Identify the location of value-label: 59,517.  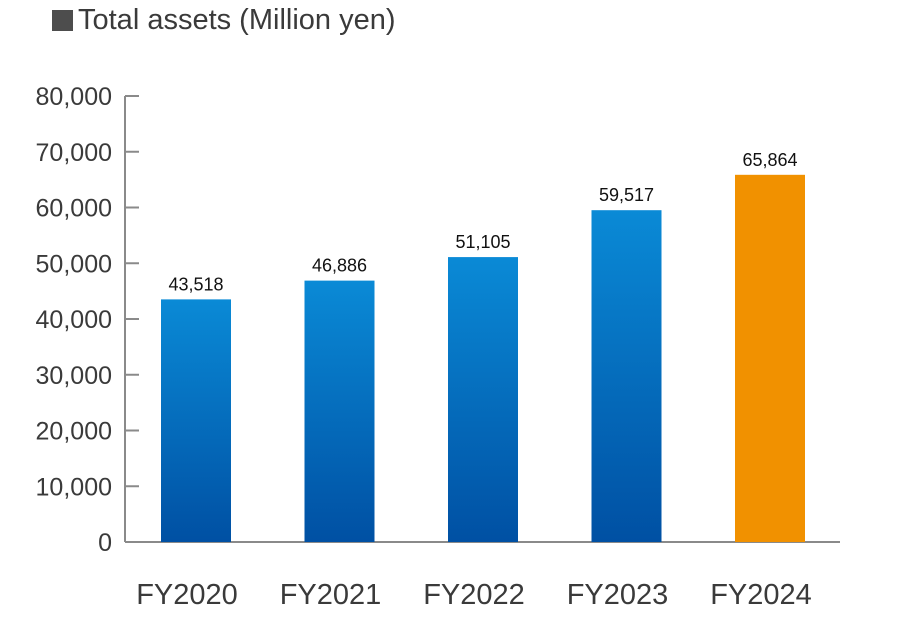
(626, 195).